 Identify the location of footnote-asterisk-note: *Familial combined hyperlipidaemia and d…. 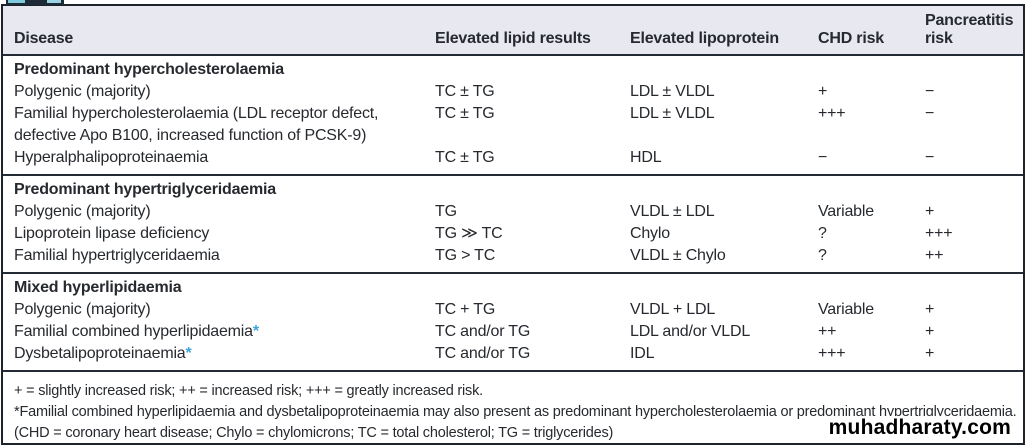
(515, 412).